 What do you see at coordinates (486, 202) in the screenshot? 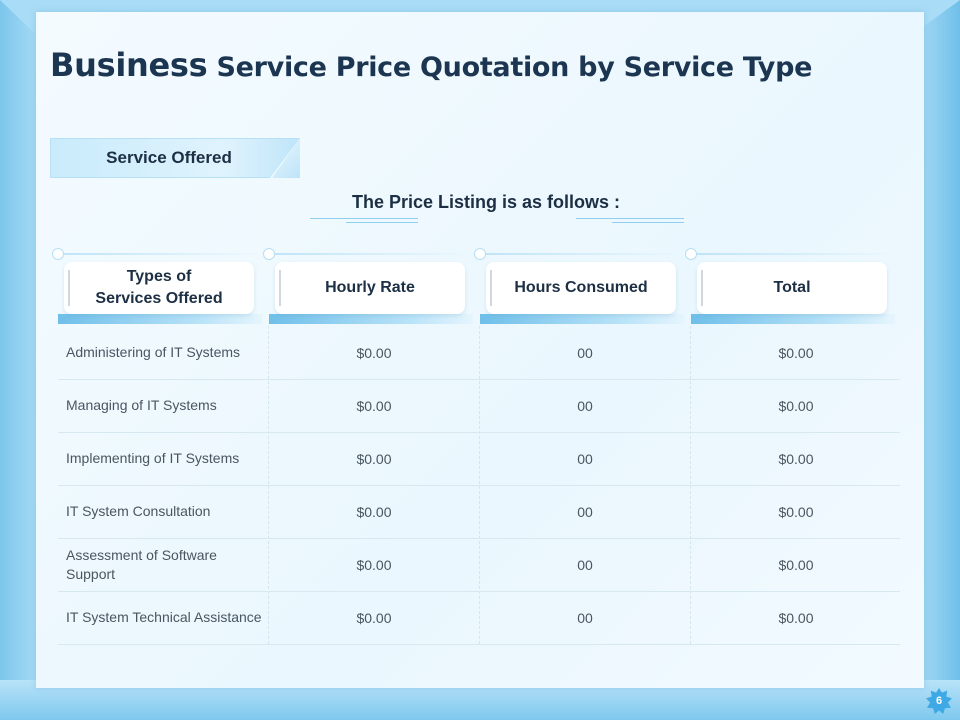
I see `price-listing-subtitle: The Price Listing is as follows :` at bounding box center [486, 202].